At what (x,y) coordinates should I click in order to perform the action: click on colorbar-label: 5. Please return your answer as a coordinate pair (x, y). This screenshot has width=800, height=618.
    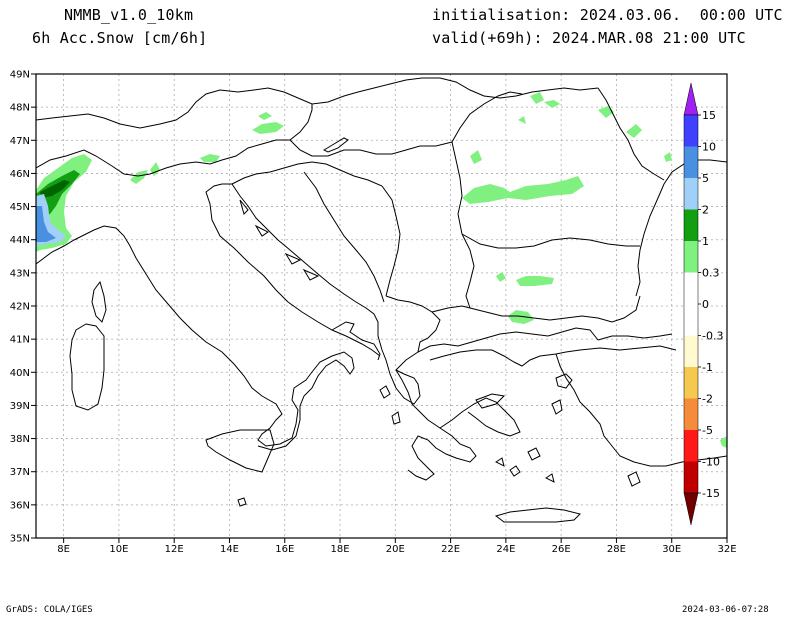
    Looking at the image, I should click on (705, 178).